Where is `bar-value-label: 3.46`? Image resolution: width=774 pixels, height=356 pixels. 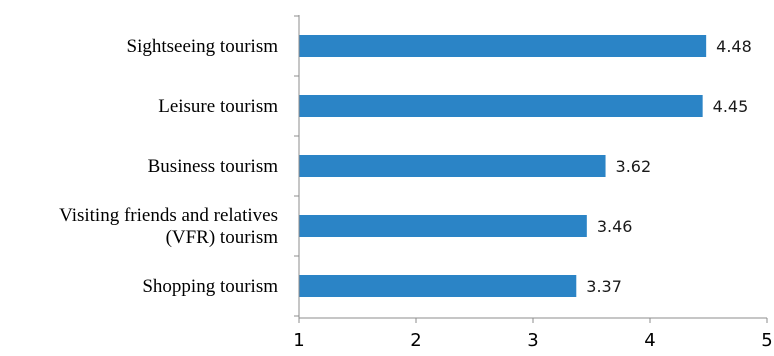
bar-value-label: 3.46 is located at coordinates (615, 226).